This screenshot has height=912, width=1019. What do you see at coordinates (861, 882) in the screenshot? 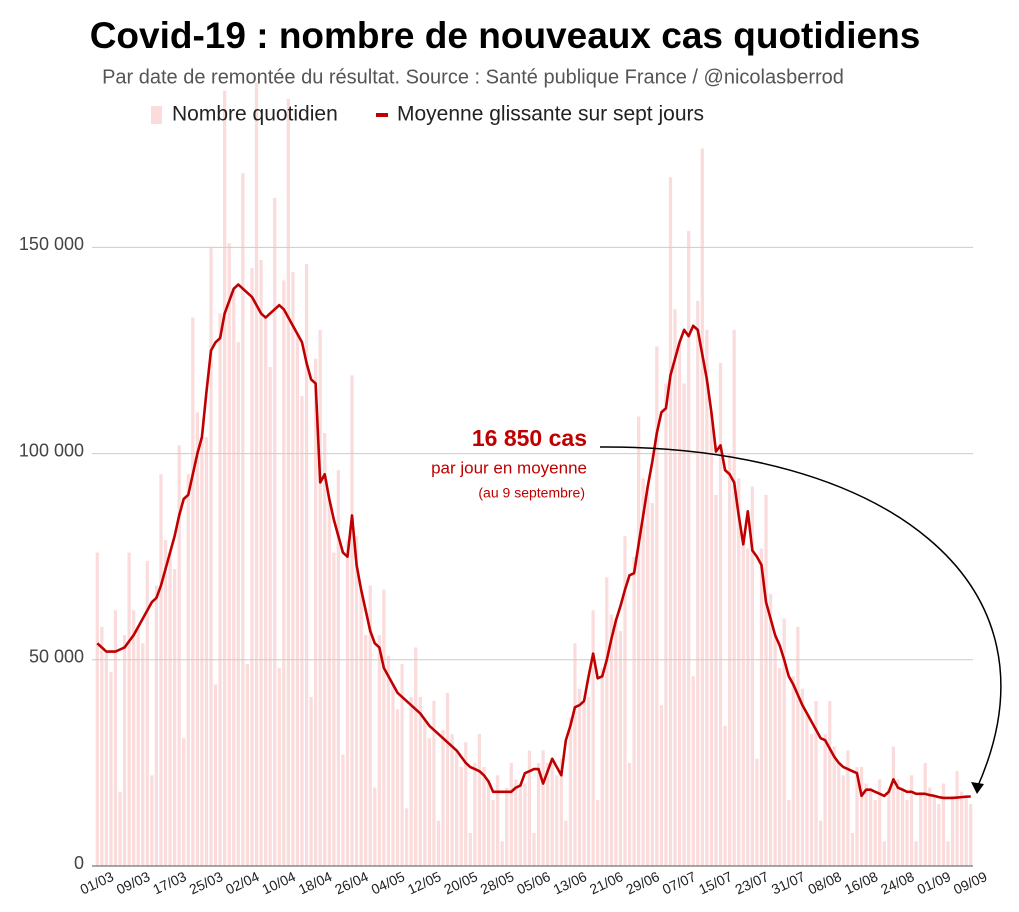
I see `x-tick-label: 16/08` at bounding box center [861, 882].